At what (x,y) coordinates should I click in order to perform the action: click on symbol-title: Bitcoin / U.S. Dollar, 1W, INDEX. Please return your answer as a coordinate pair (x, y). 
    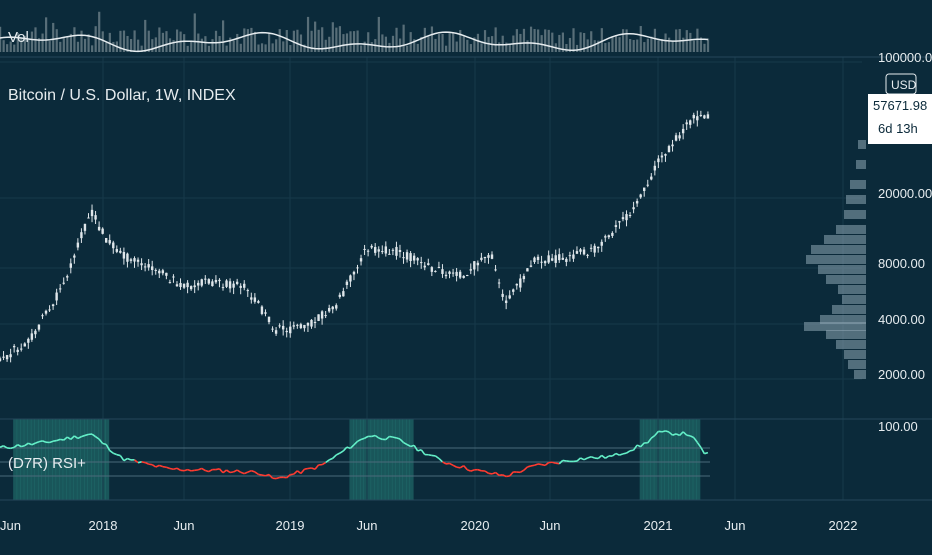
    Looking at the image, I should click on (122, 95).